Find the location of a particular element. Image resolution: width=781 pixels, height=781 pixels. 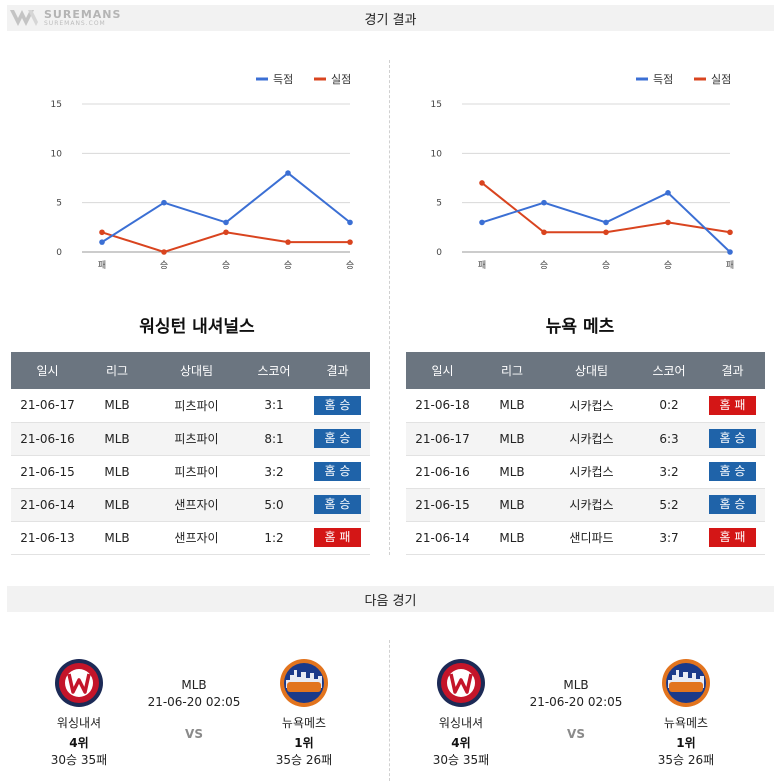

cell-score: 3:7 is located at coordinates (669, 538).